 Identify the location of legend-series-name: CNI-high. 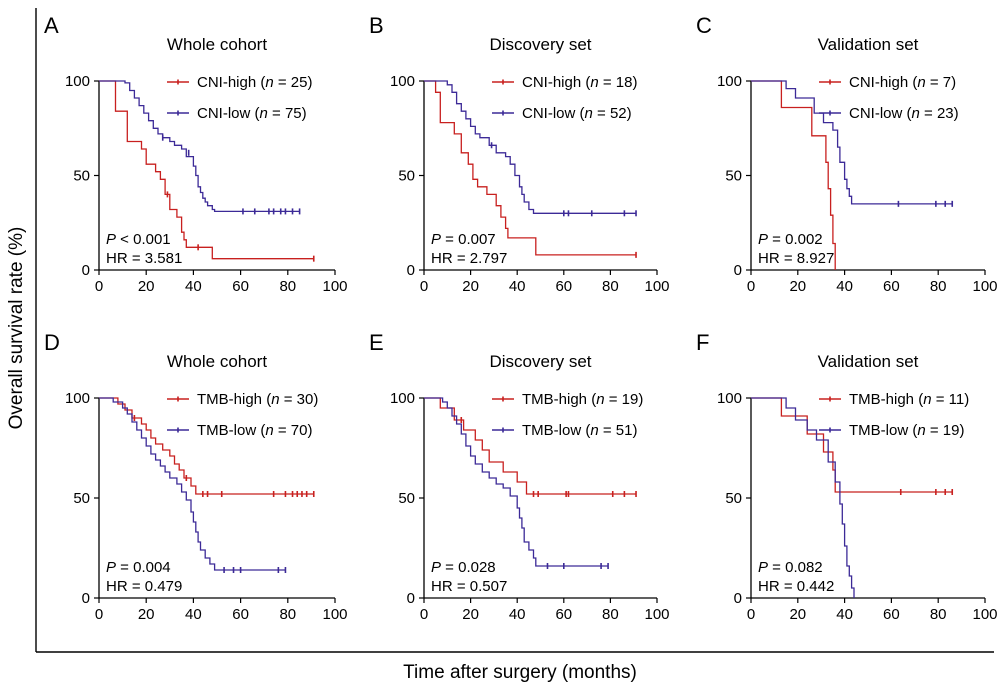
(878, 82).